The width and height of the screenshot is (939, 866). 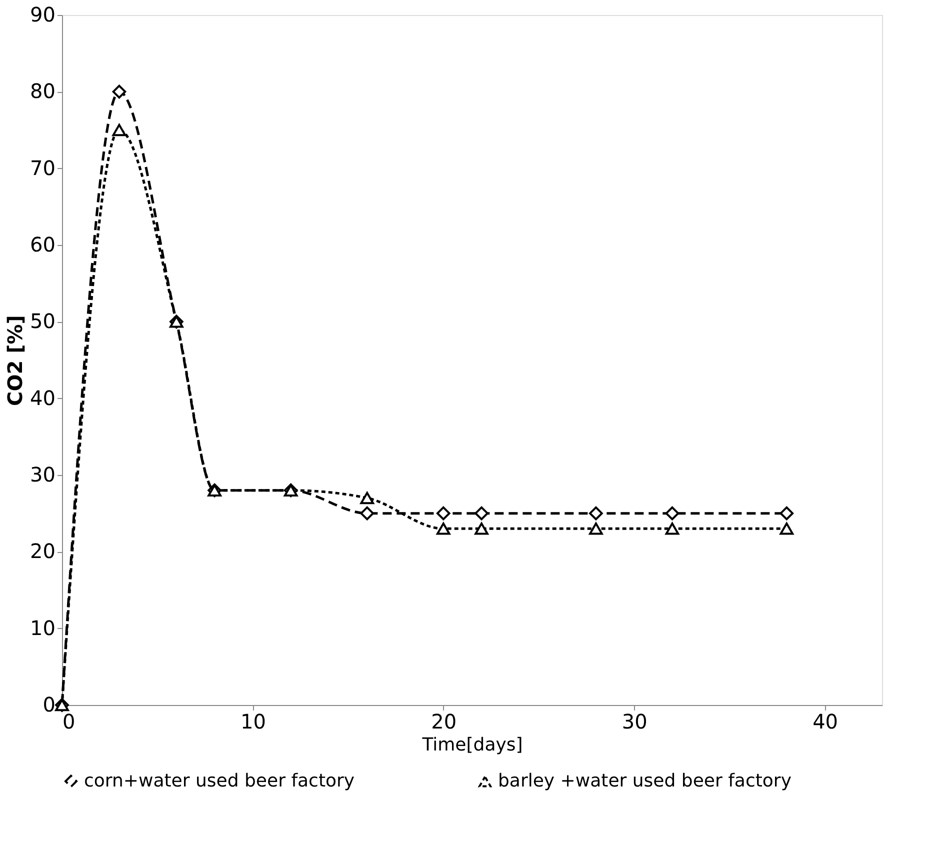 What do you see at coordinates (69, 722) in the screenshot?
I see `x-tick-label: 0` at bounding box center [69, 722].